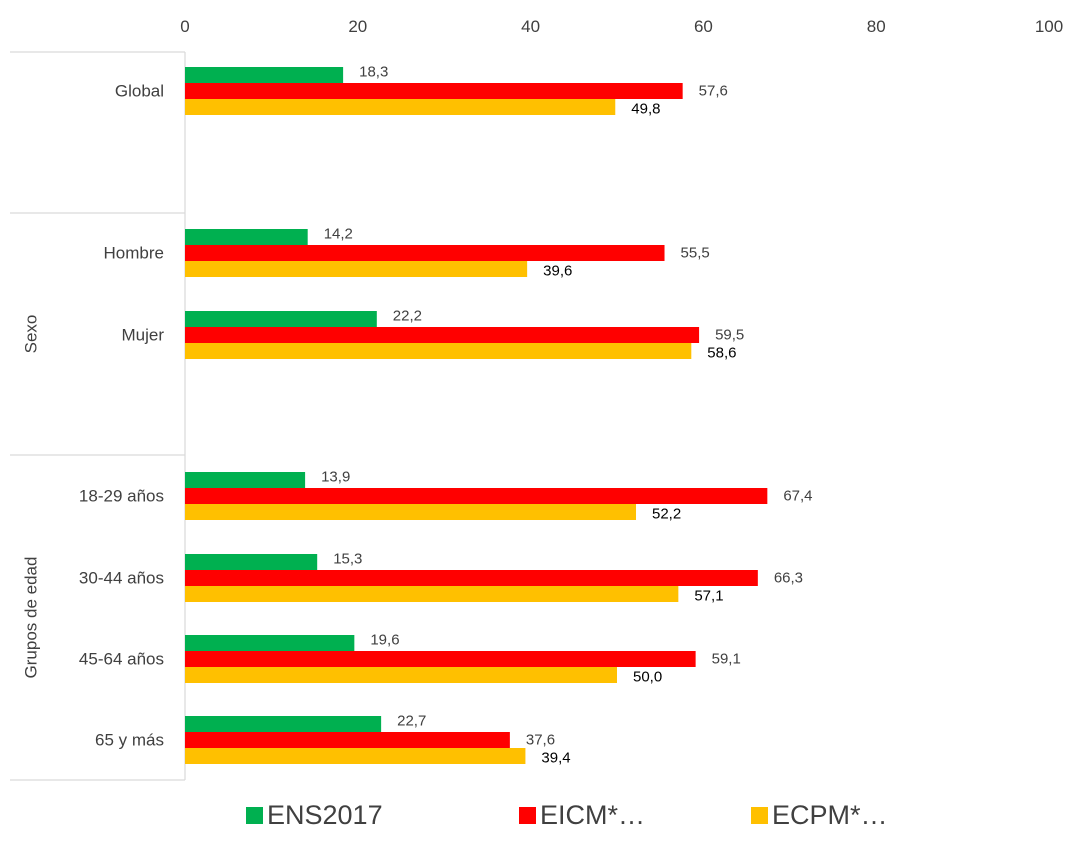 The height and width of the screenshot is (841, 1069). What do you see at coordinates (121, 659) in the screenshot?
I see `category-label: 45-64 años` at bounding box center [121, 659].